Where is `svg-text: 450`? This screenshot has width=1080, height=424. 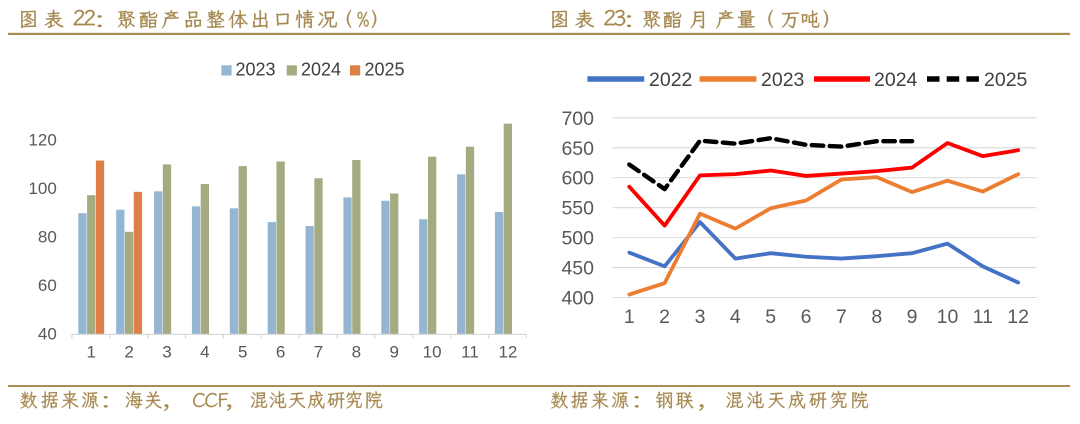
svg-text: 450 is located at coordinates (577, 269).